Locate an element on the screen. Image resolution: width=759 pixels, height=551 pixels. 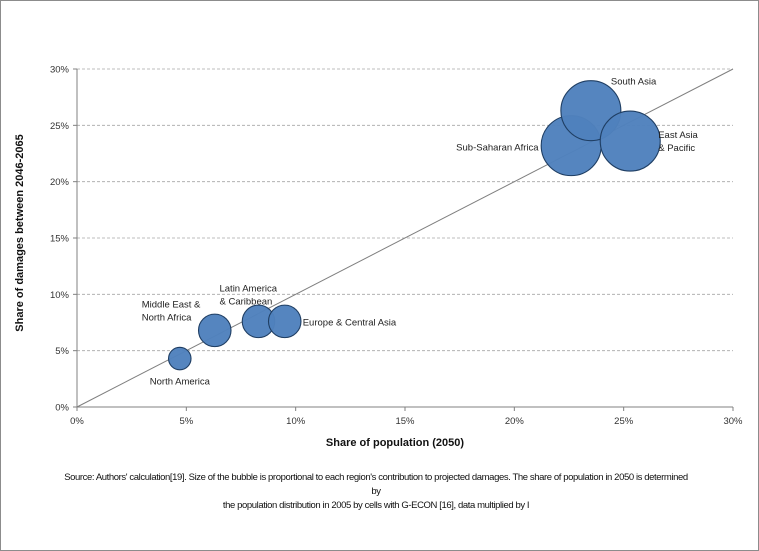
x-tick-label: 10% is located at coordinates (296, 421).